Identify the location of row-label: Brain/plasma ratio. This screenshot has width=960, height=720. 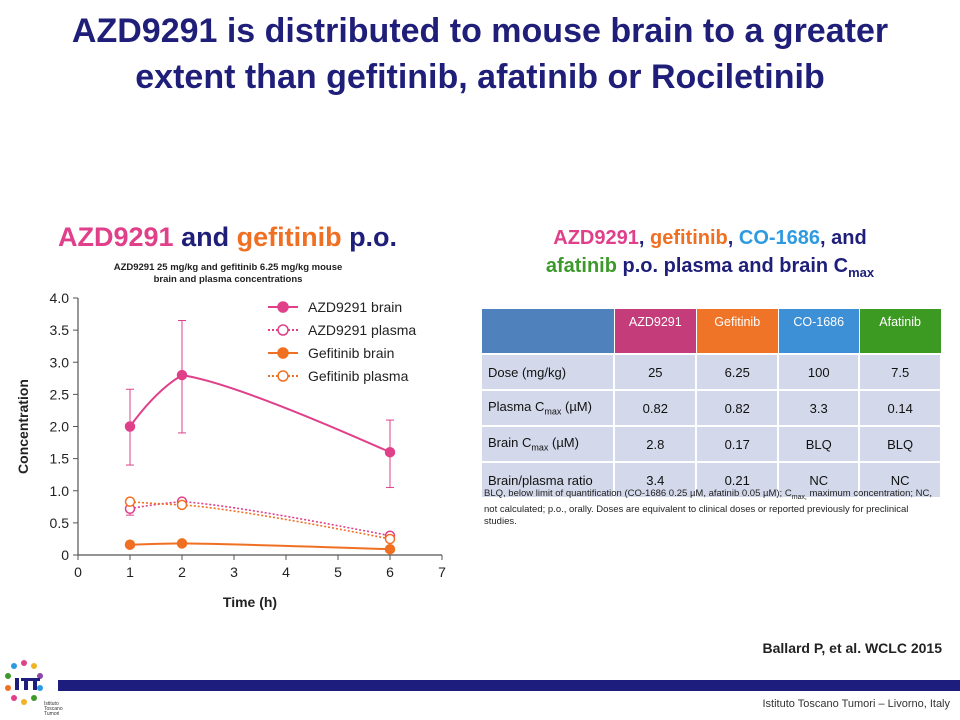
(547, 480).